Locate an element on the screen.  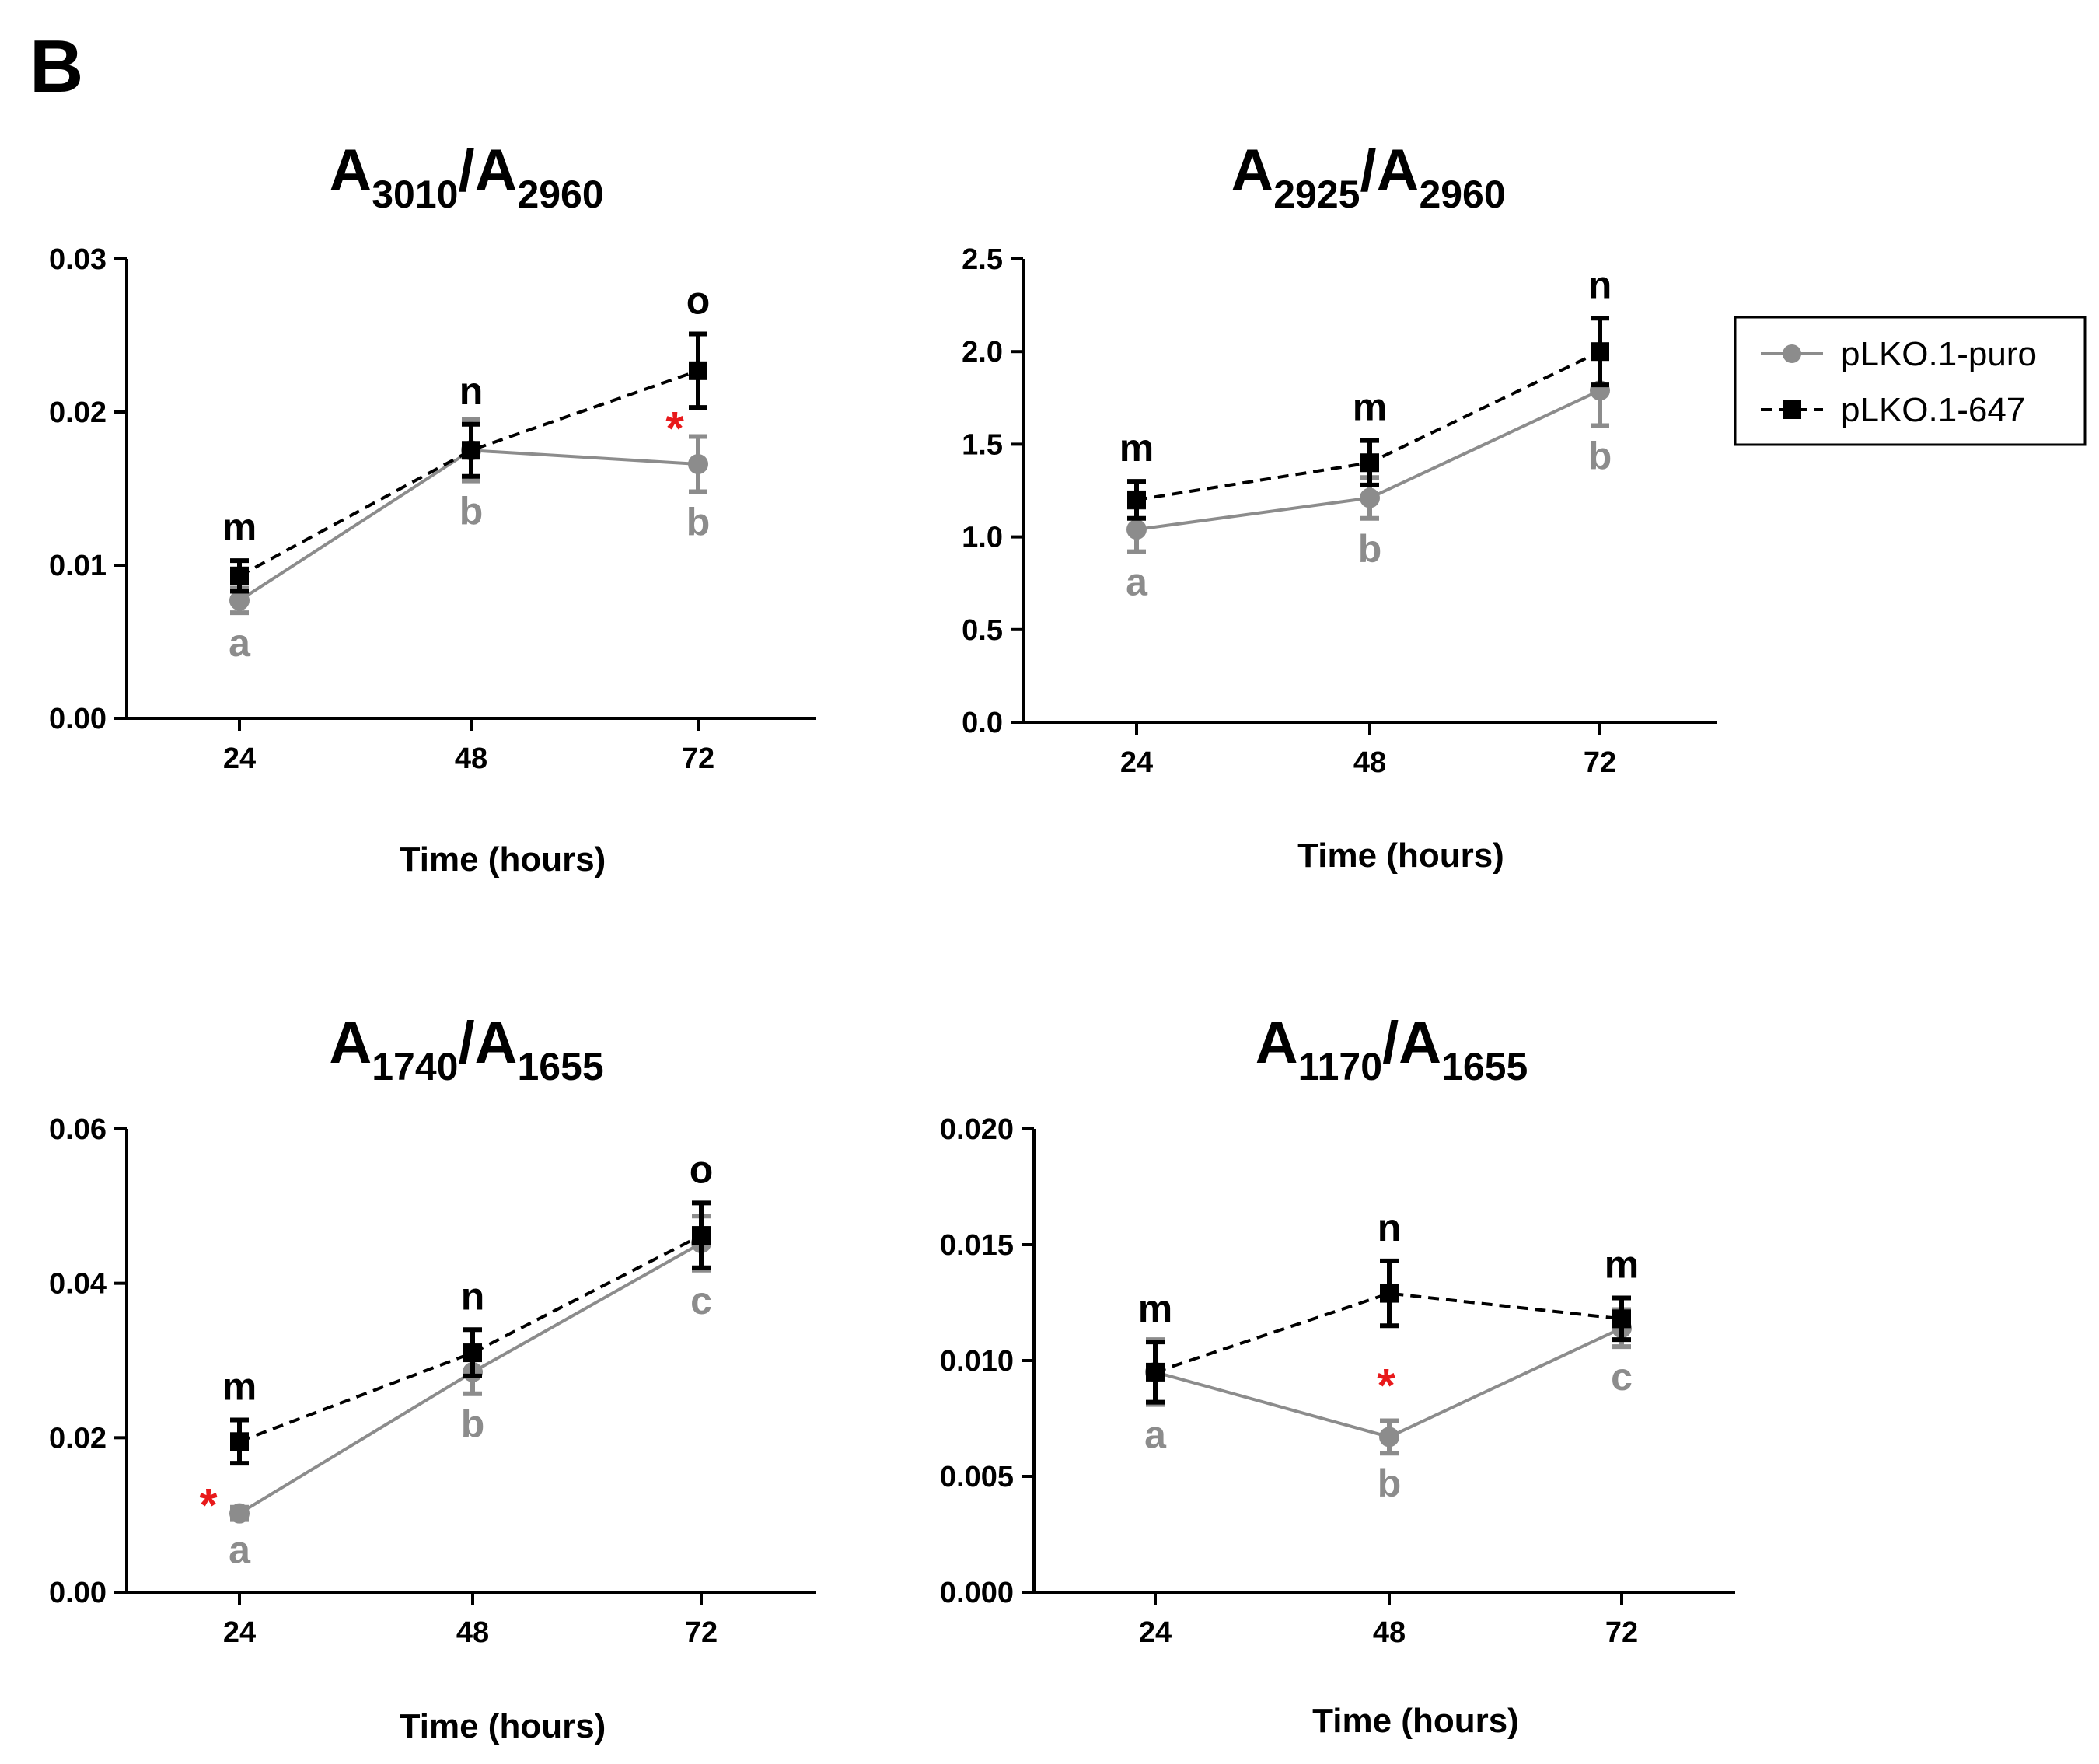
y-tick-label: 0.0 is located at coordinates (982, 723).